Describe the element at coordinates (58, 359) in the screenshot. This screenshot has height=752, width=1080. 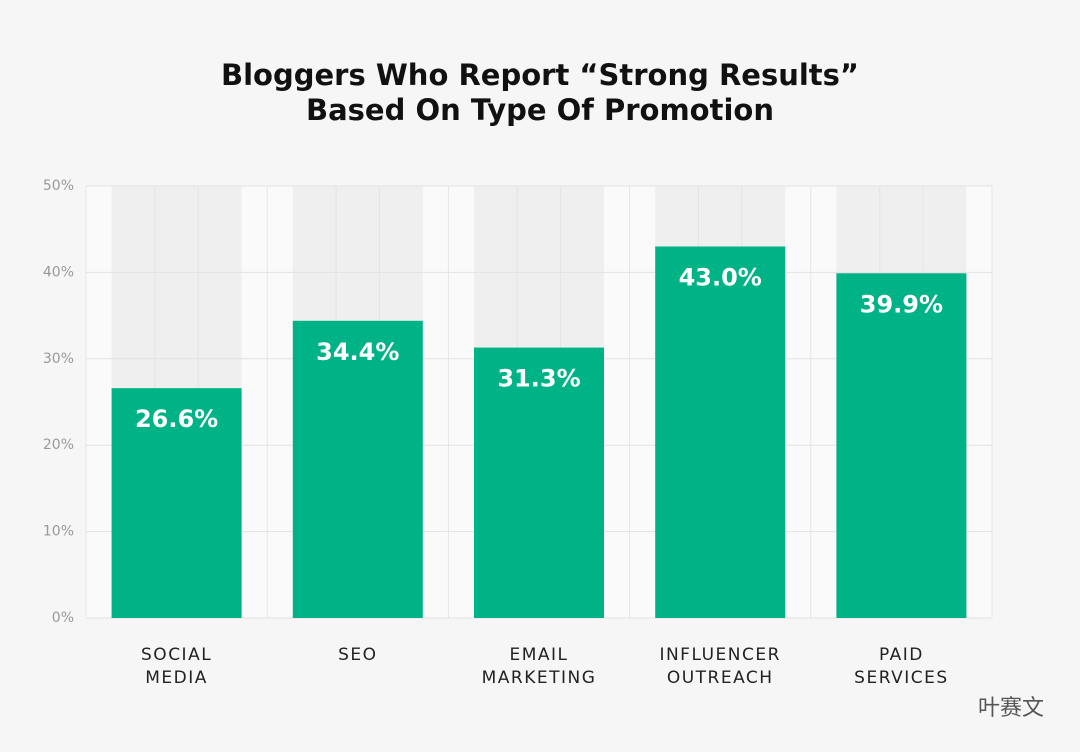
I see `y-tick-label: 30%` at that location.